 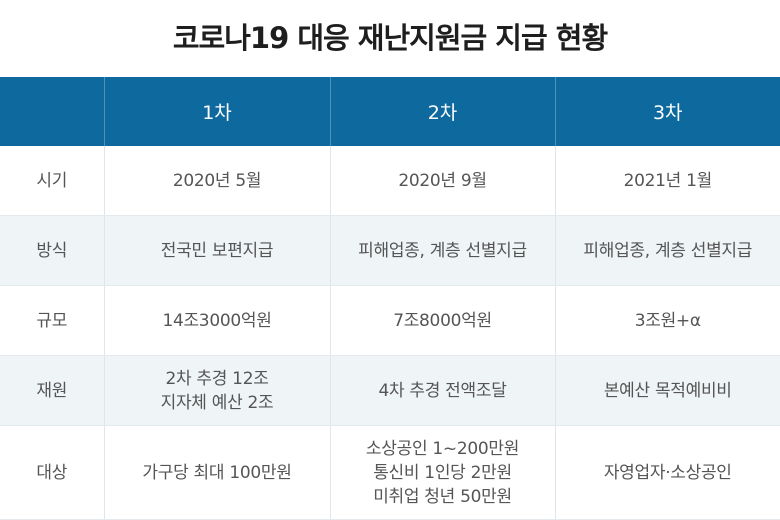 I want to click on cell-text: 3조원+α, so click(x=667, y=320).